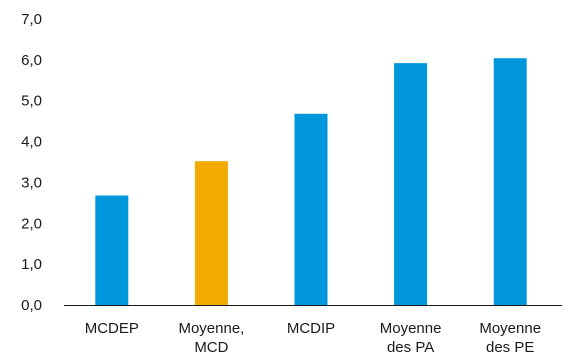  I want to click on x-category-label: Moyenne, MCD, so click(211, 338).